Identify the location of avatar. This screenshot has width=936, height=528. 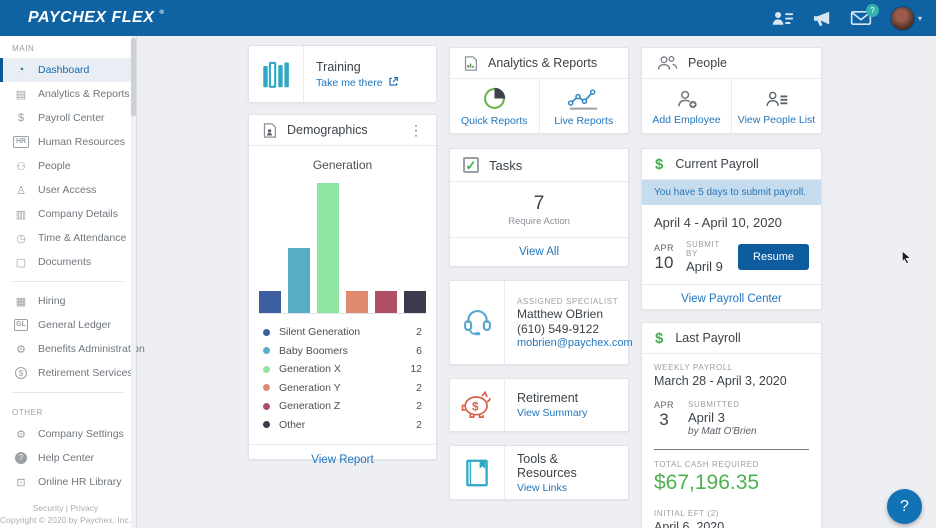
(902, 18).